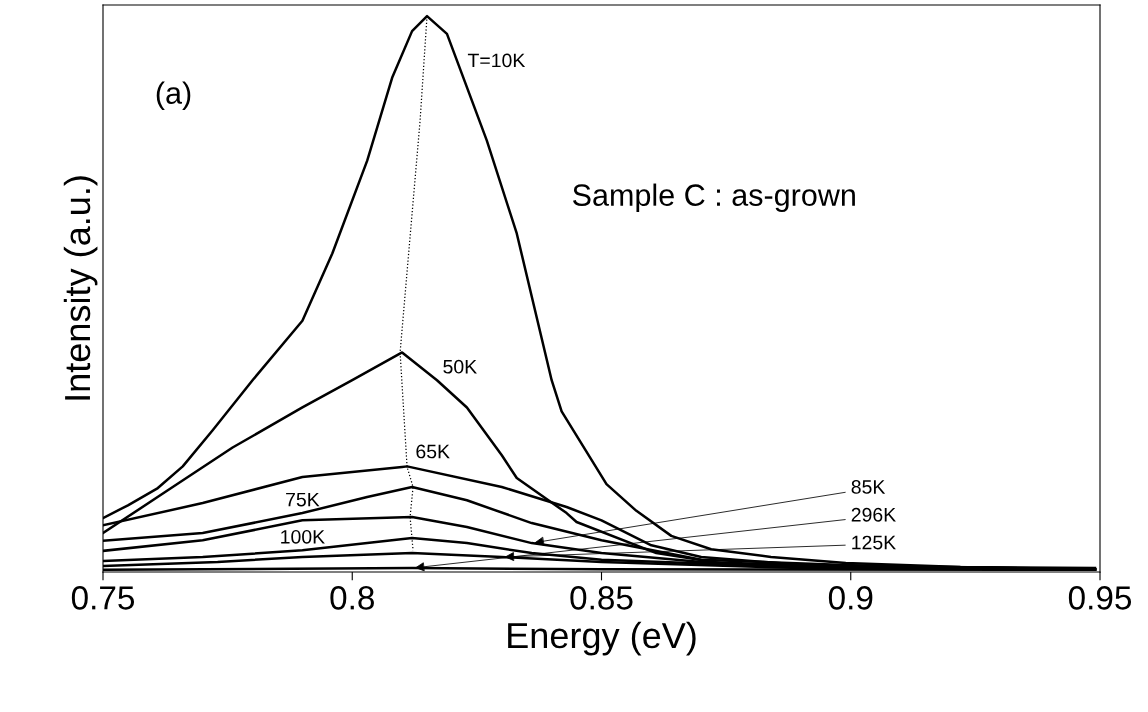  Describe the element at coordinates (303, 536) in the screenshot. I see `series-label: 100K` at that location.